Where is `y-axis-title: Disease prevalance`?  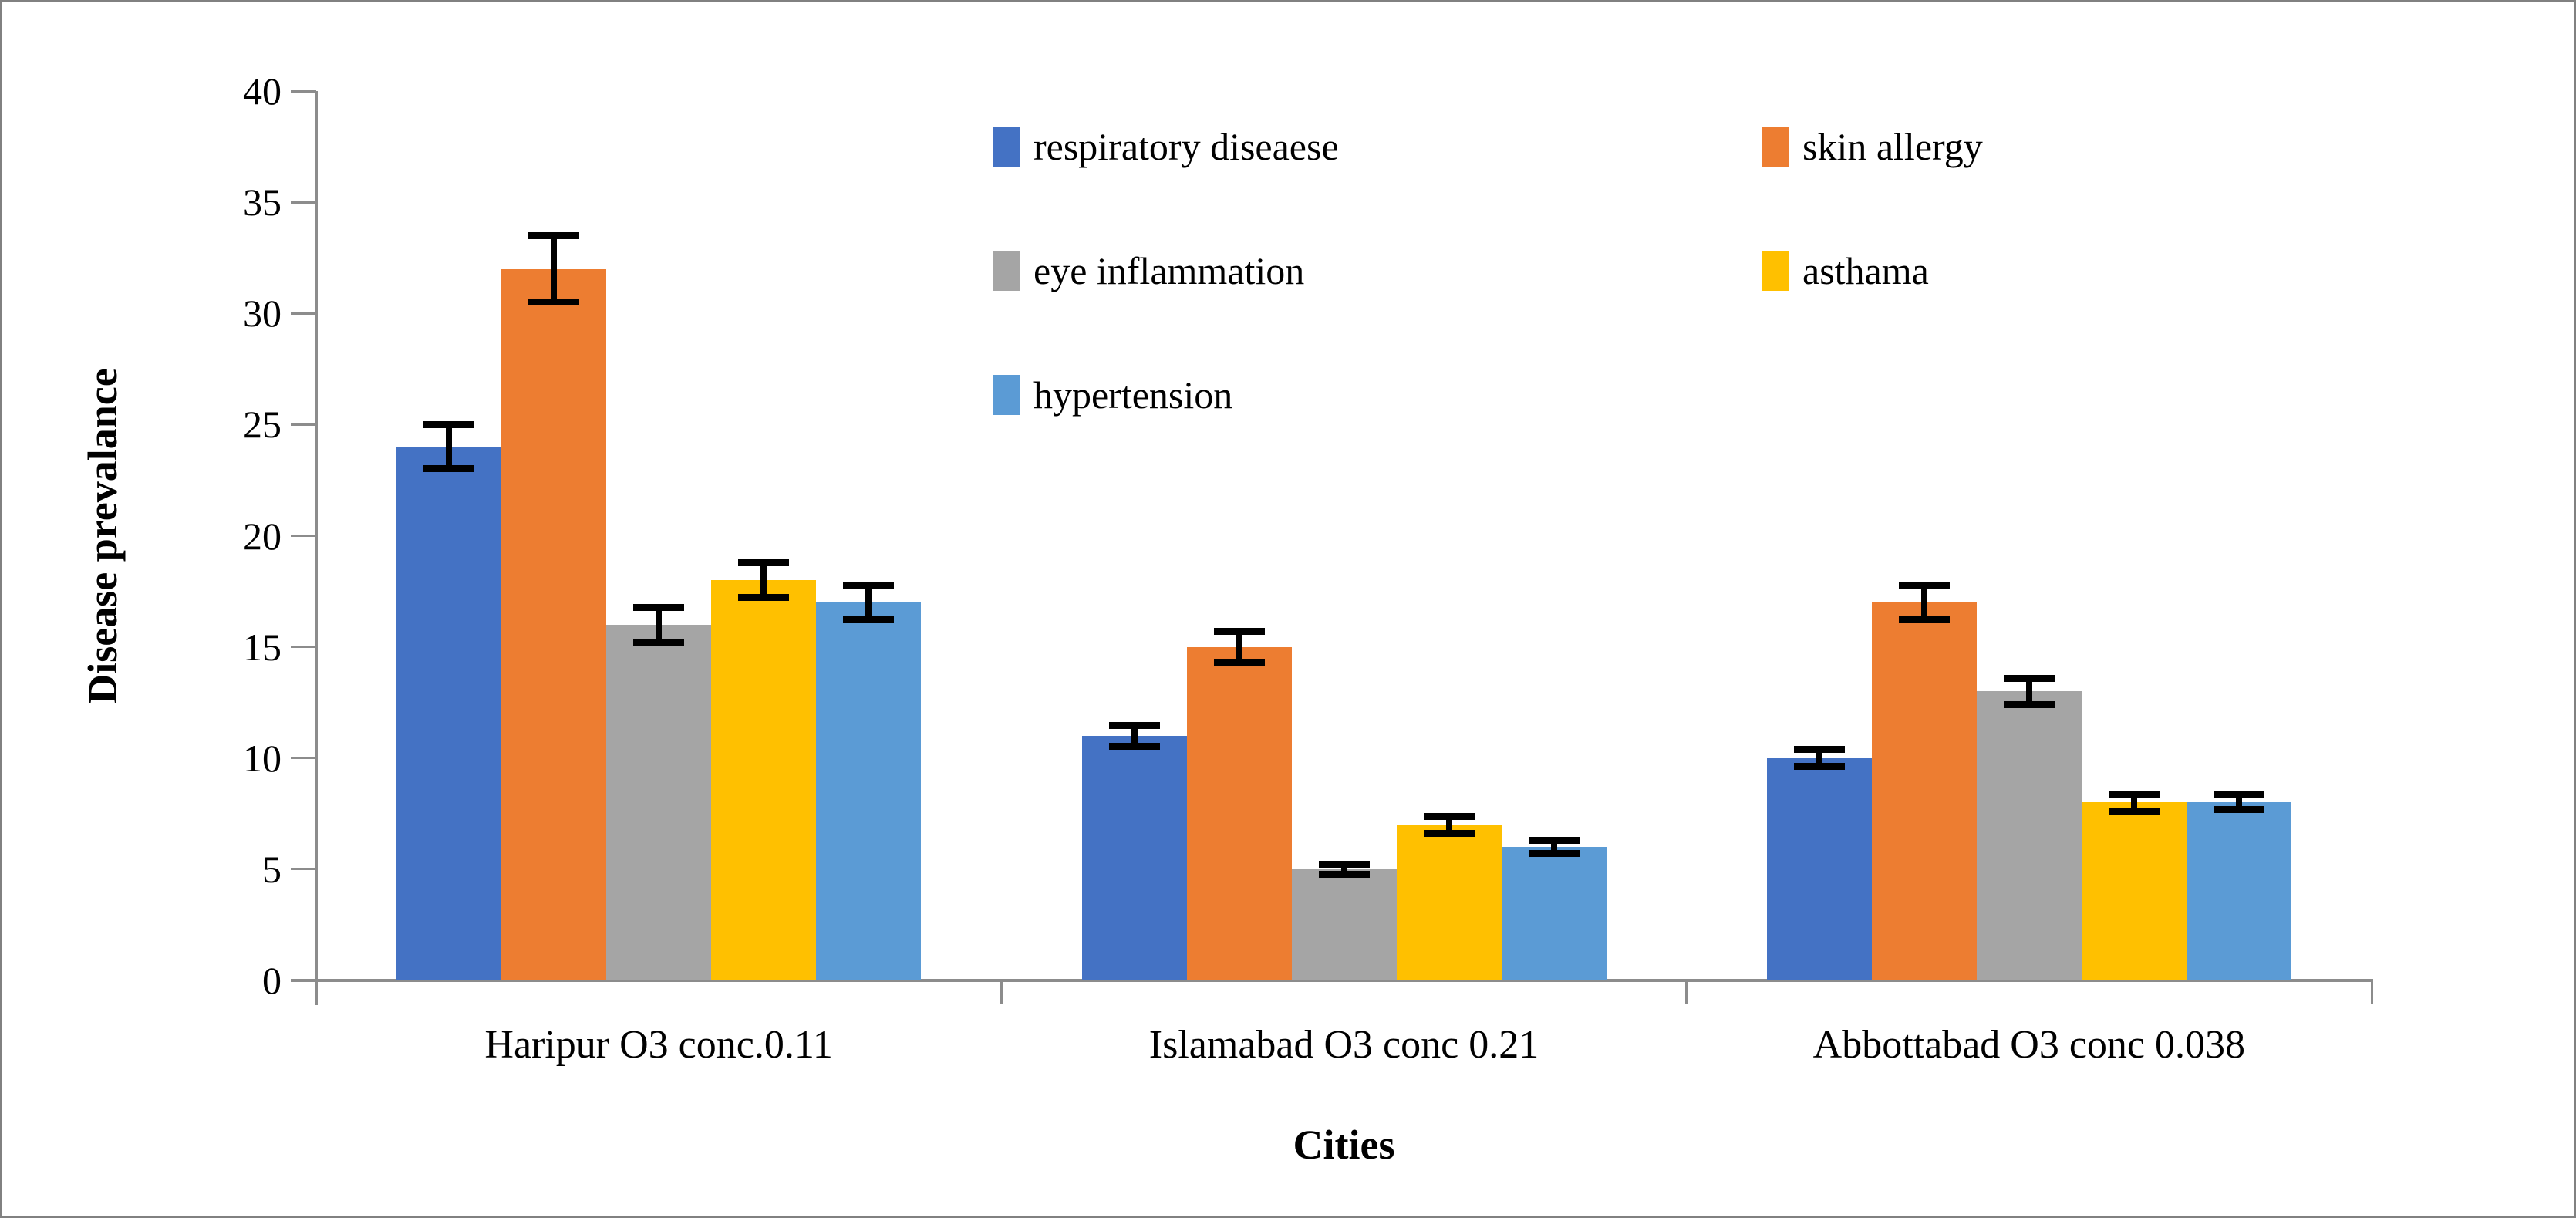 y-axis-title: Disease prevalance is located at coordinates (102, 535).